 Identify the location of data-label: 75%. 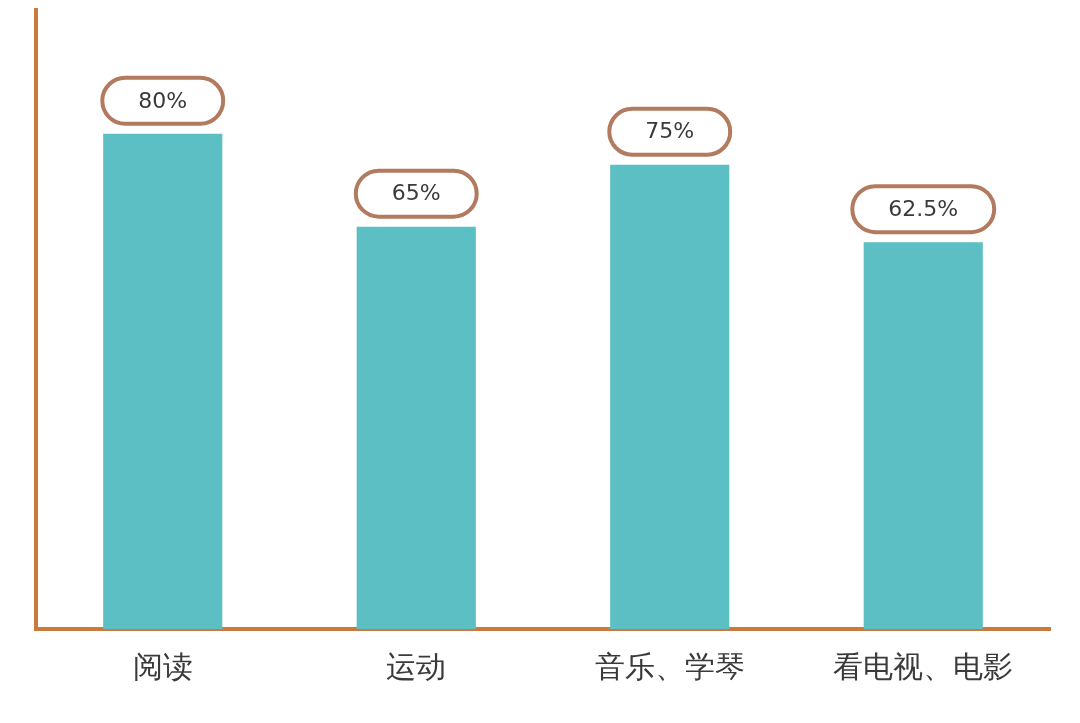
(670, 131).